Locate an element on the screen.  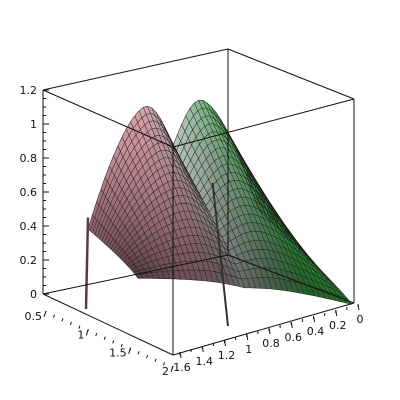
right-axis-tick-label: 1.2 is located at coordinates (227, 355).